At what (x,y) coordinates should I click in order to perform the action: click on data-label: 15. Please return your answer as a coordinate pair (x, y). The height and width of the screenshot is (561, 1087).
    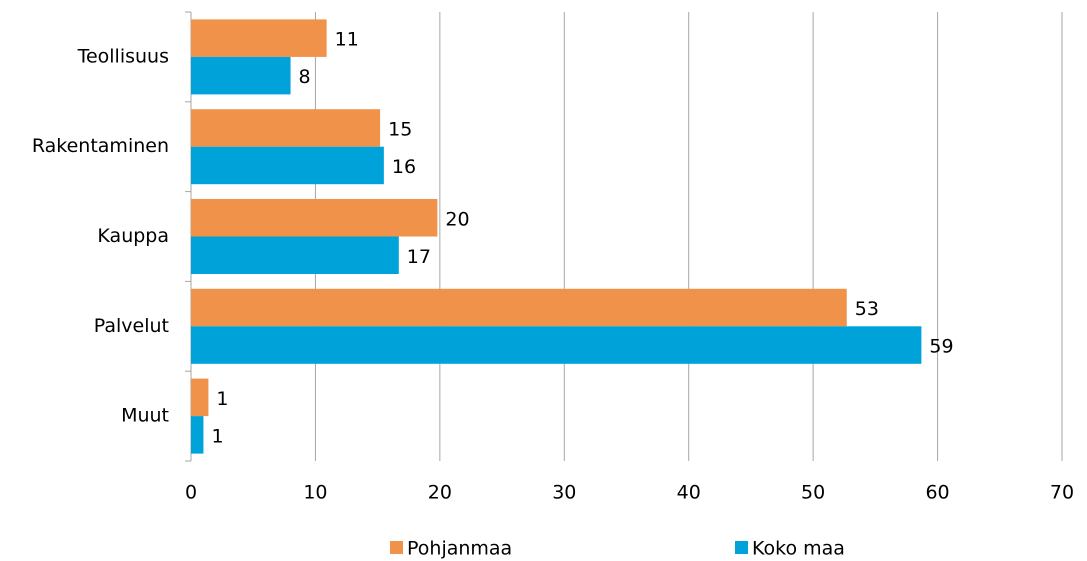
    Looking at the image, I should click on (400, 129).